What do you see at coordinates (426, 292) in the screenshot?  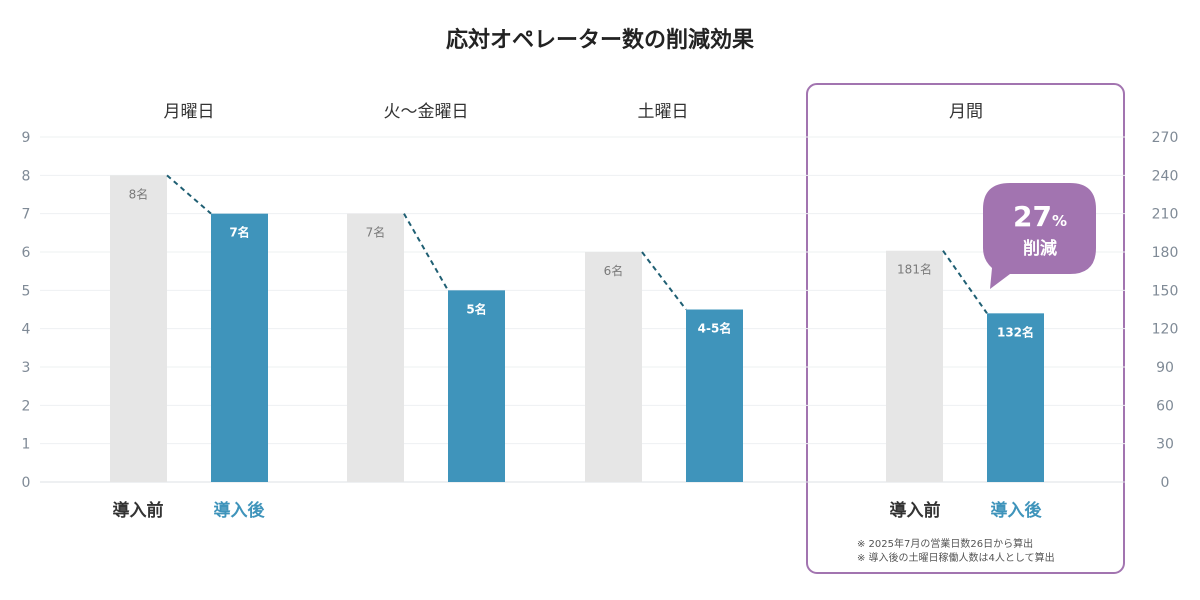 I see `bar-group: 火～金曜日 7名 5名` at bounding box center [426, 292].